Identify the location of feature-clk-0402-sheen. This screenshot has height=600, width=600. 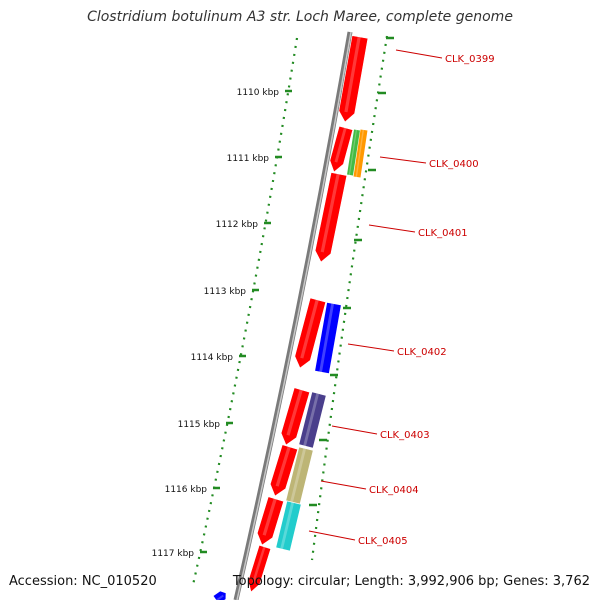
(326, 337).